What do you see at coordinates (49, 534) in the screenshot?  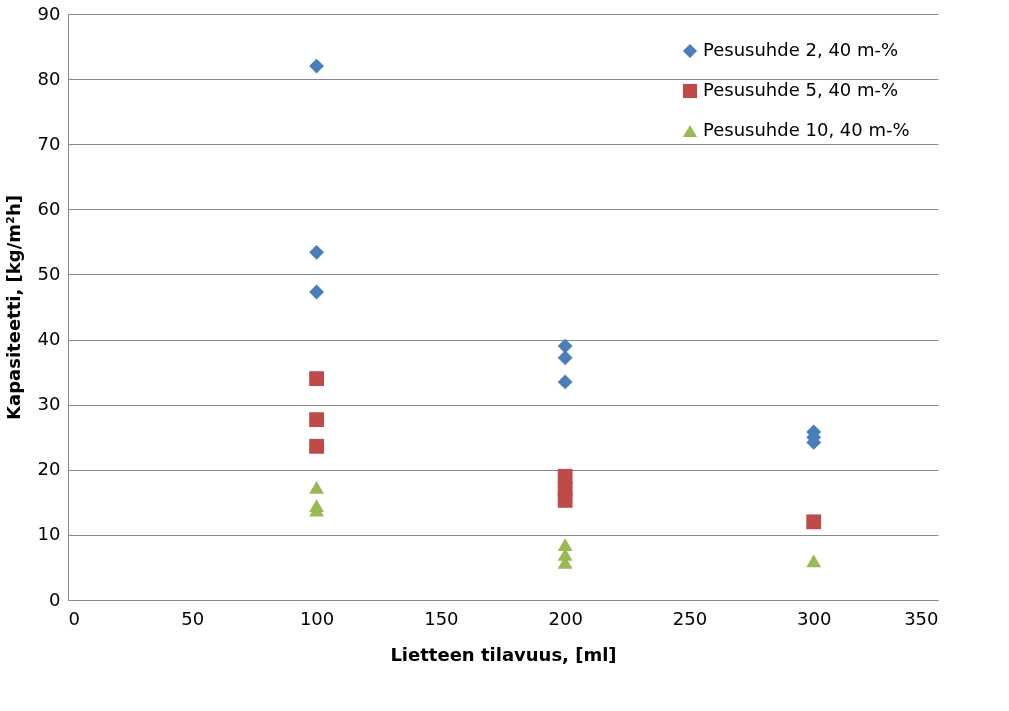 I see `y-tick-label: 10` at bounding box center [49, 534].